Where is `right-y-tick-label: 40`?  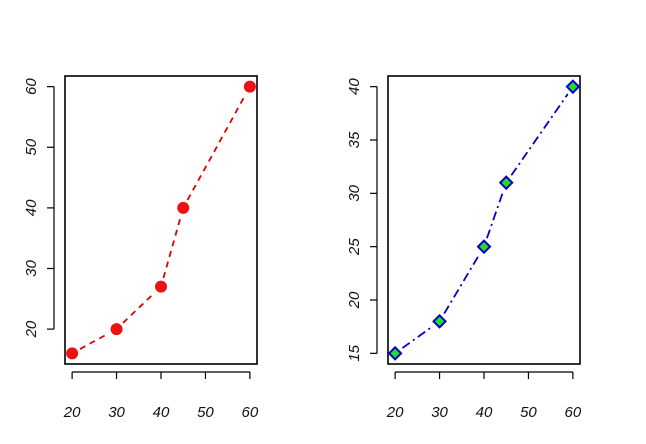
right-y-tick-label: 40 is located at coordinates (354, 86).